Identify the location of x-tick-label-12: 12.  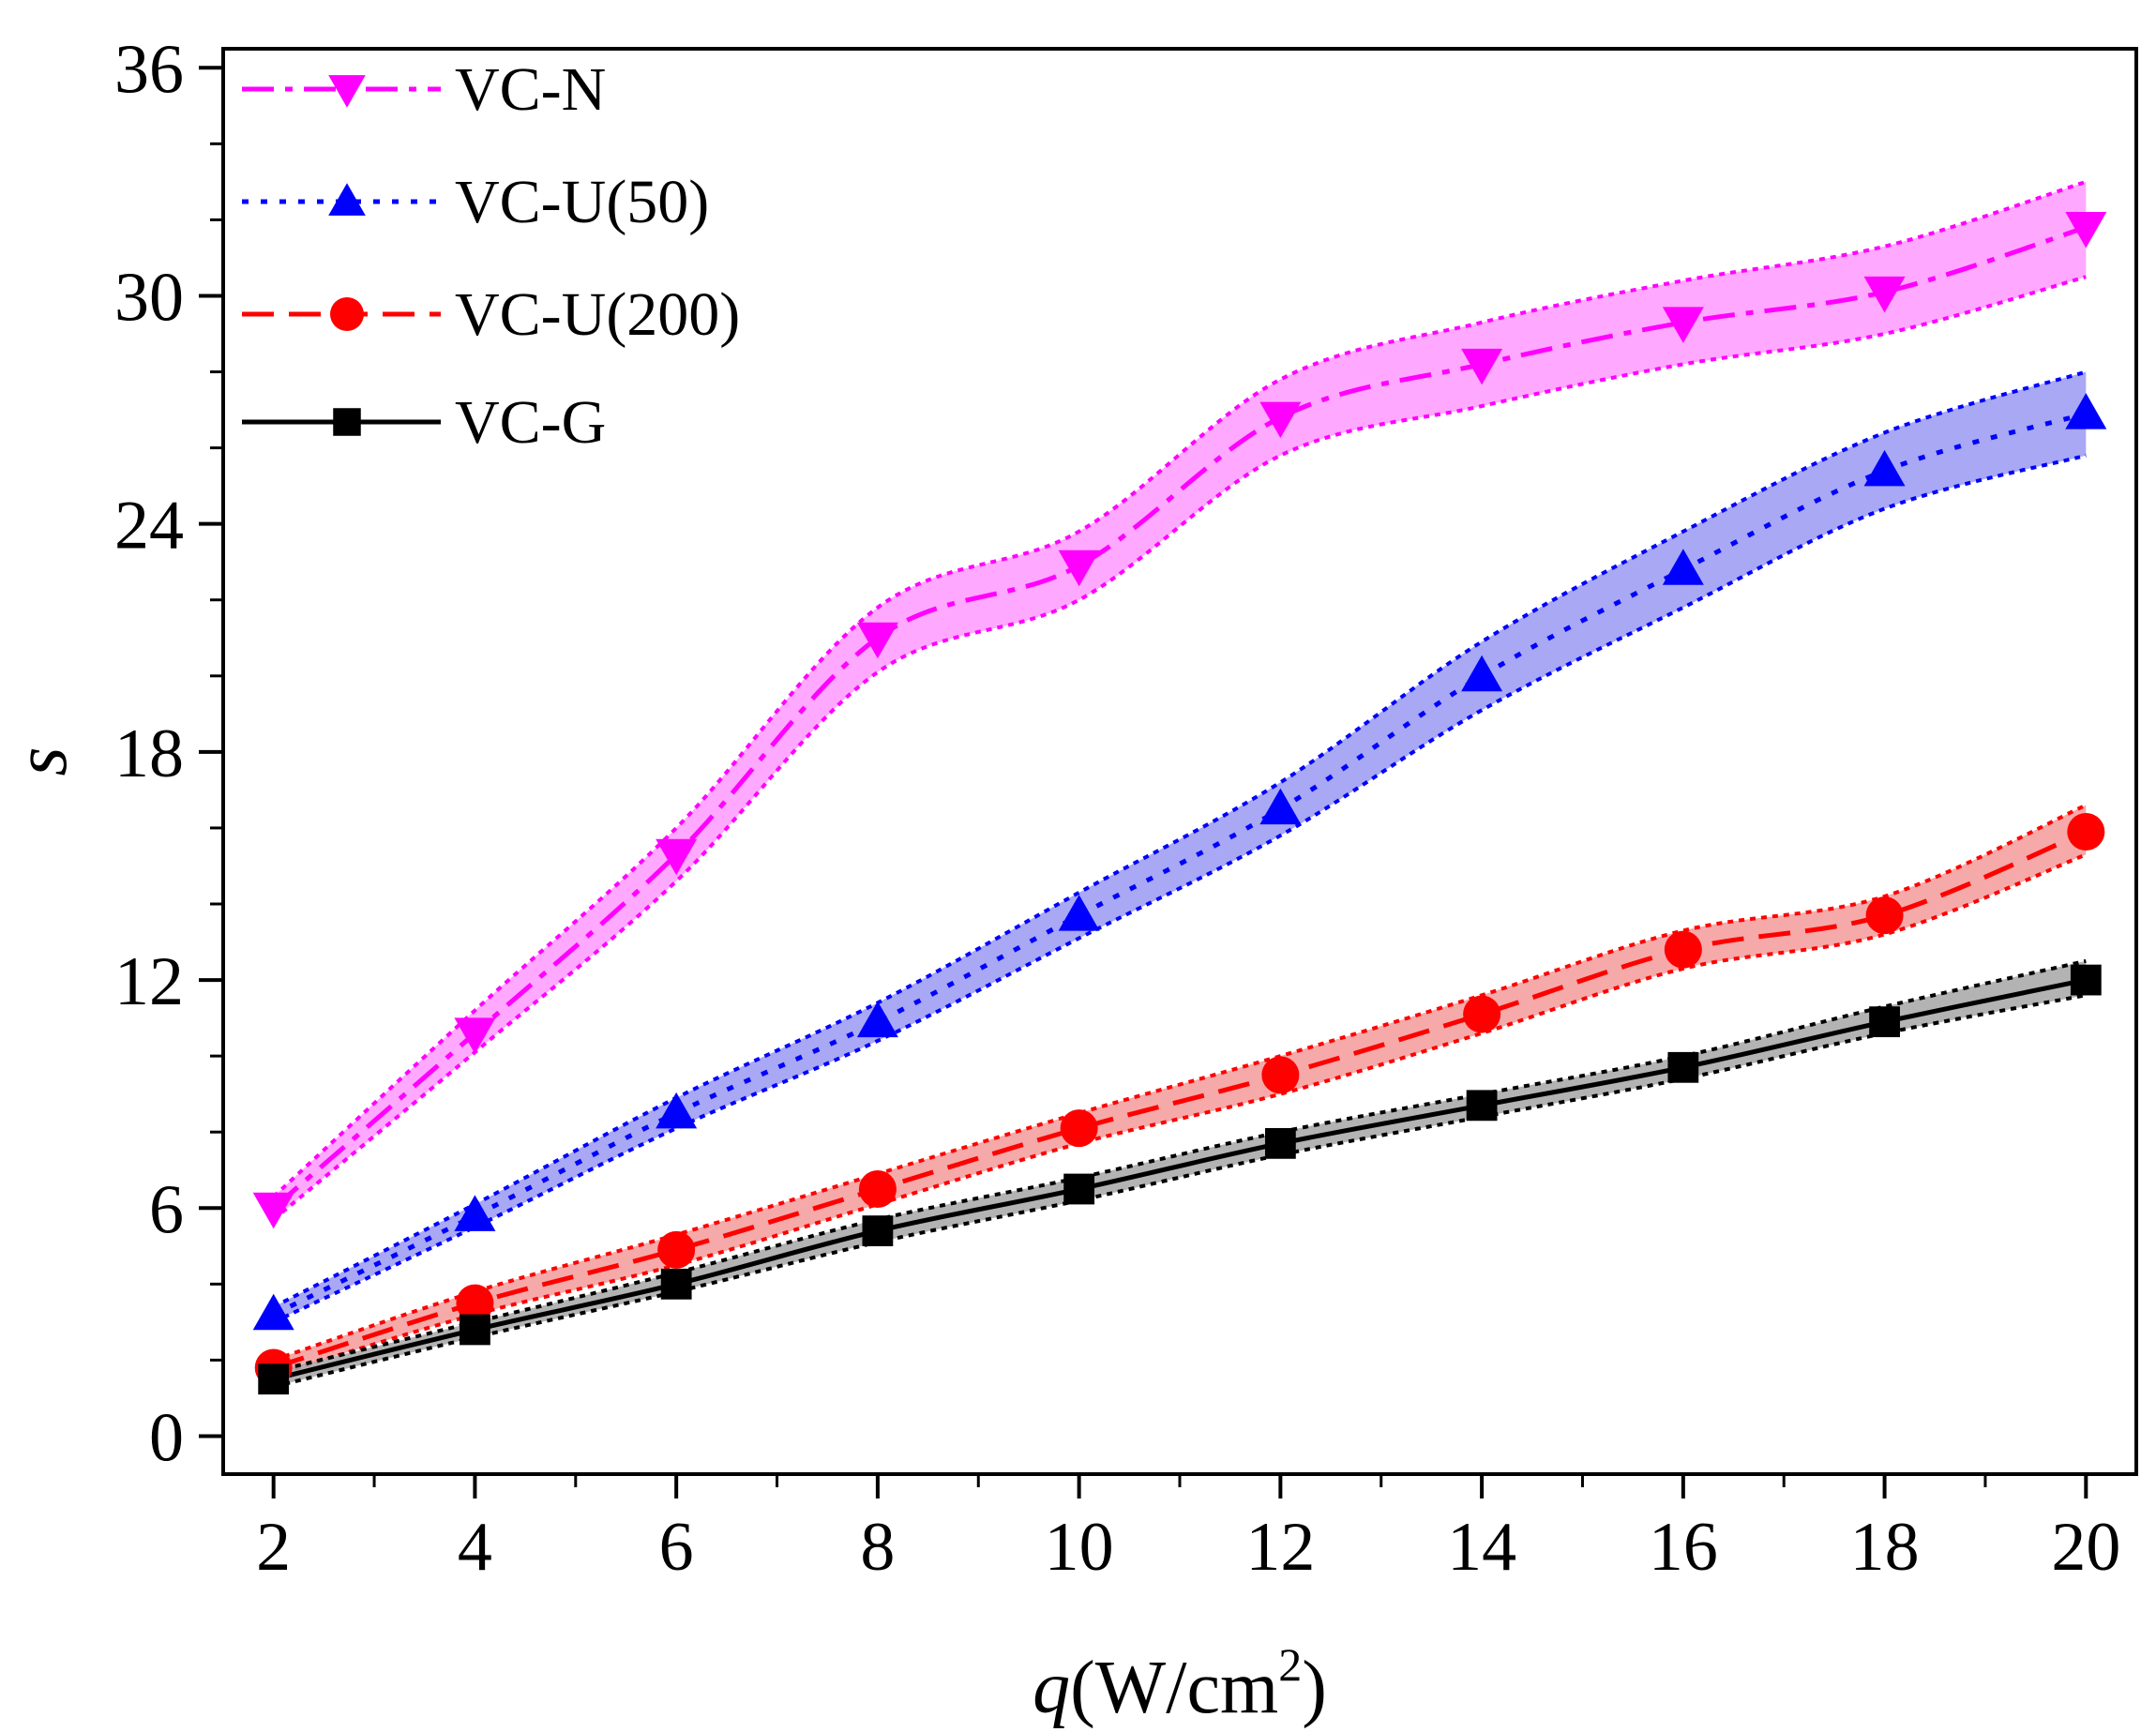
(1280, 1548).